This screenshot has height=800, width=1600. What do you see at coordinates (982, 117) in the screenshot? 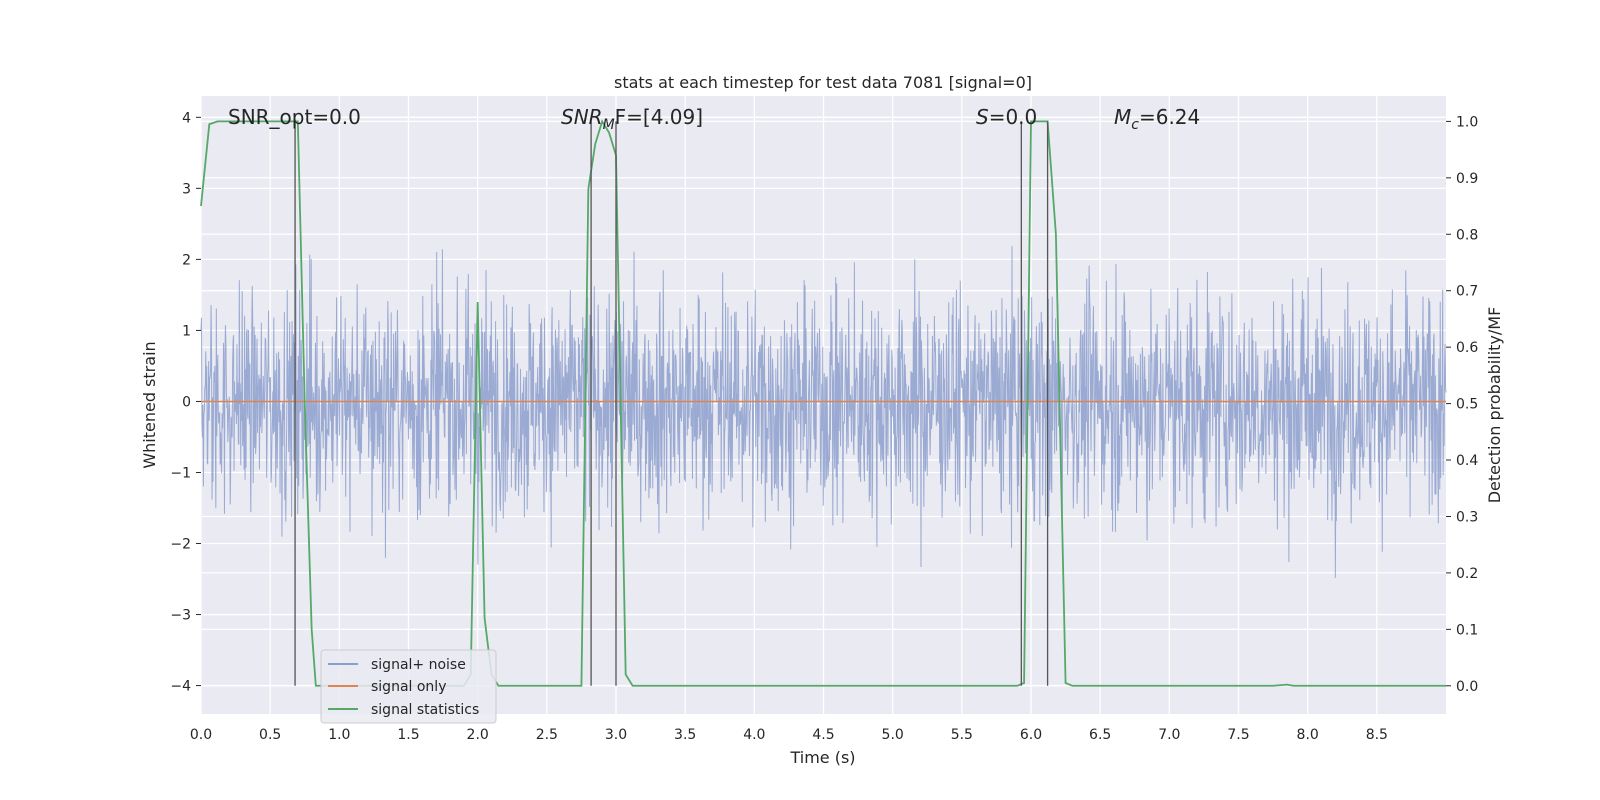
I see `annotation-s-label: S` at bounding box center [982, 117].